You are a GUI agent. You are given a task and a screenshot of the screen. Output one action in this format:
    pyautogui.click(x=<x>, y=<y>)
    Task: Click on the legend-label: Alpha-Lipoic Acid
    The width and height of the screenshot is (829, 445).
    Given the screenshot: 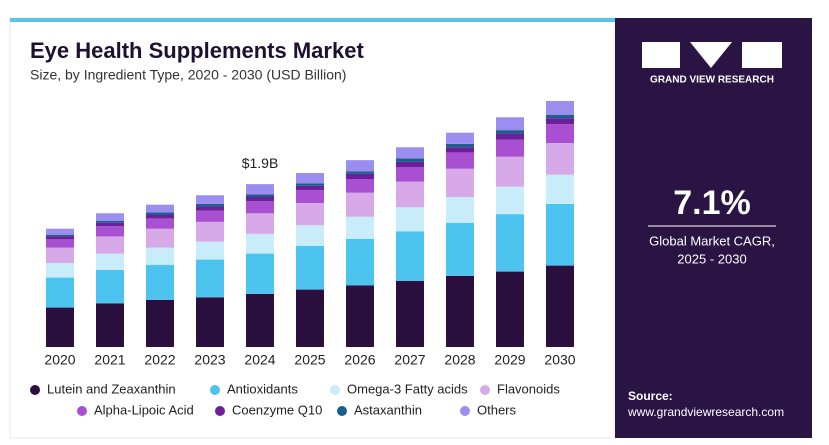 What is the action you would take?
    pyautogui.click(x=144, y=409)
    